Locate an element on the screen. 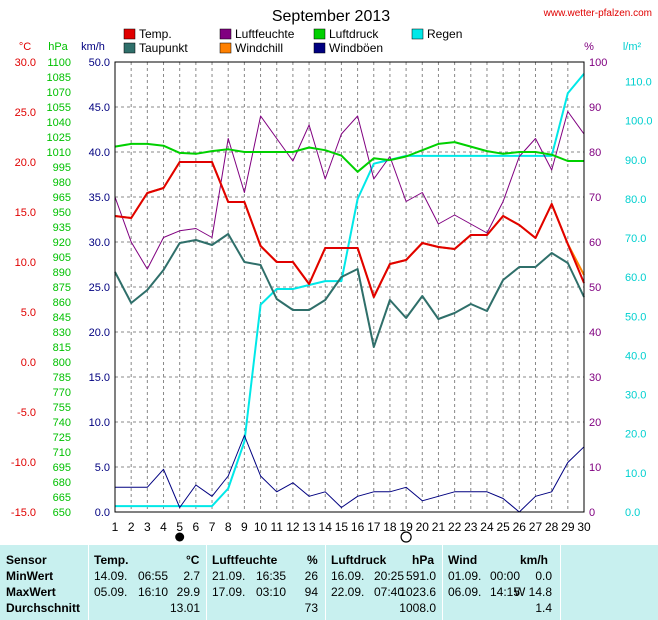 The width and height of the screenshot is (658, 620). day-tick-label: 28 is located at coordinates (552, 527).